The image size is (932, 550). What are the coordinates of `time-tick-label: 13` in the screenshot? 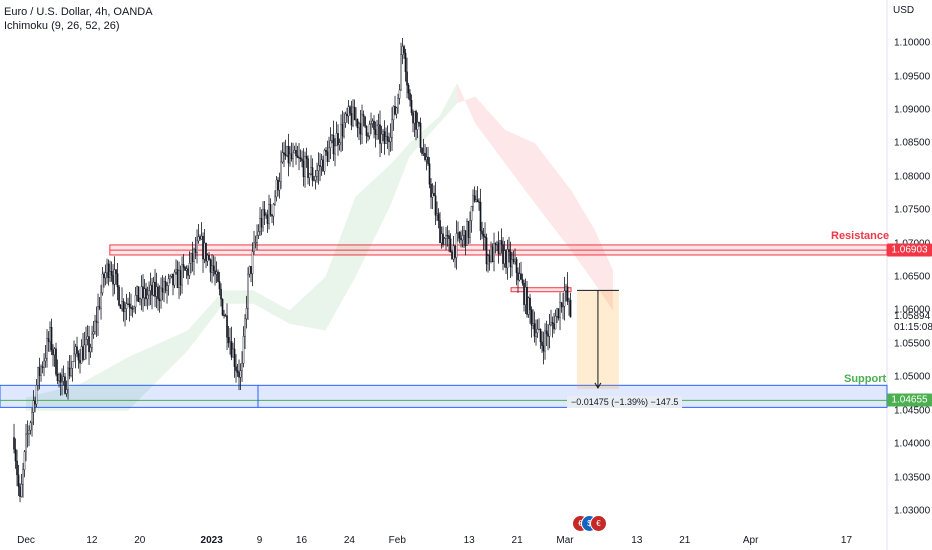 It's located at (637, 540).